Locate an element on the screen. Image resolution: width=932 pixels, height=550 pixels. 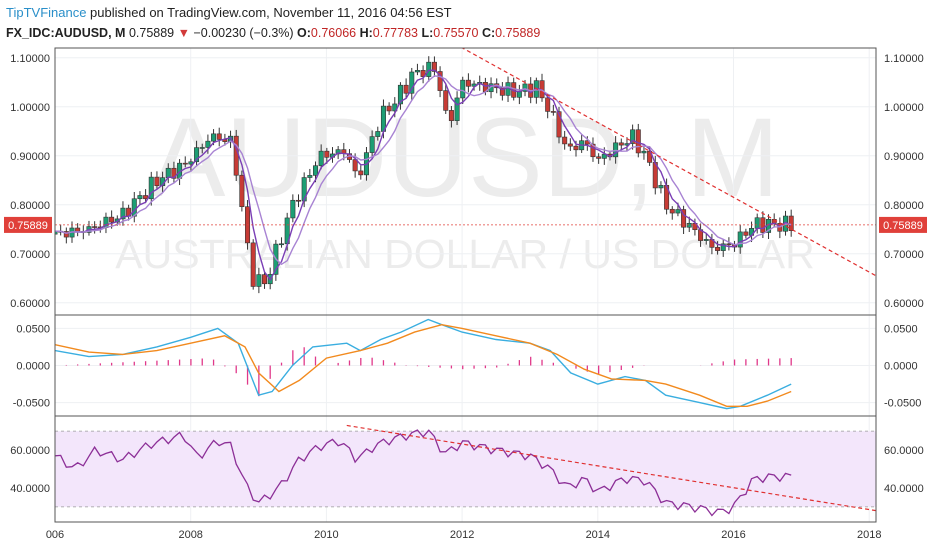
rsi-band is located at coordinates (465, 469).